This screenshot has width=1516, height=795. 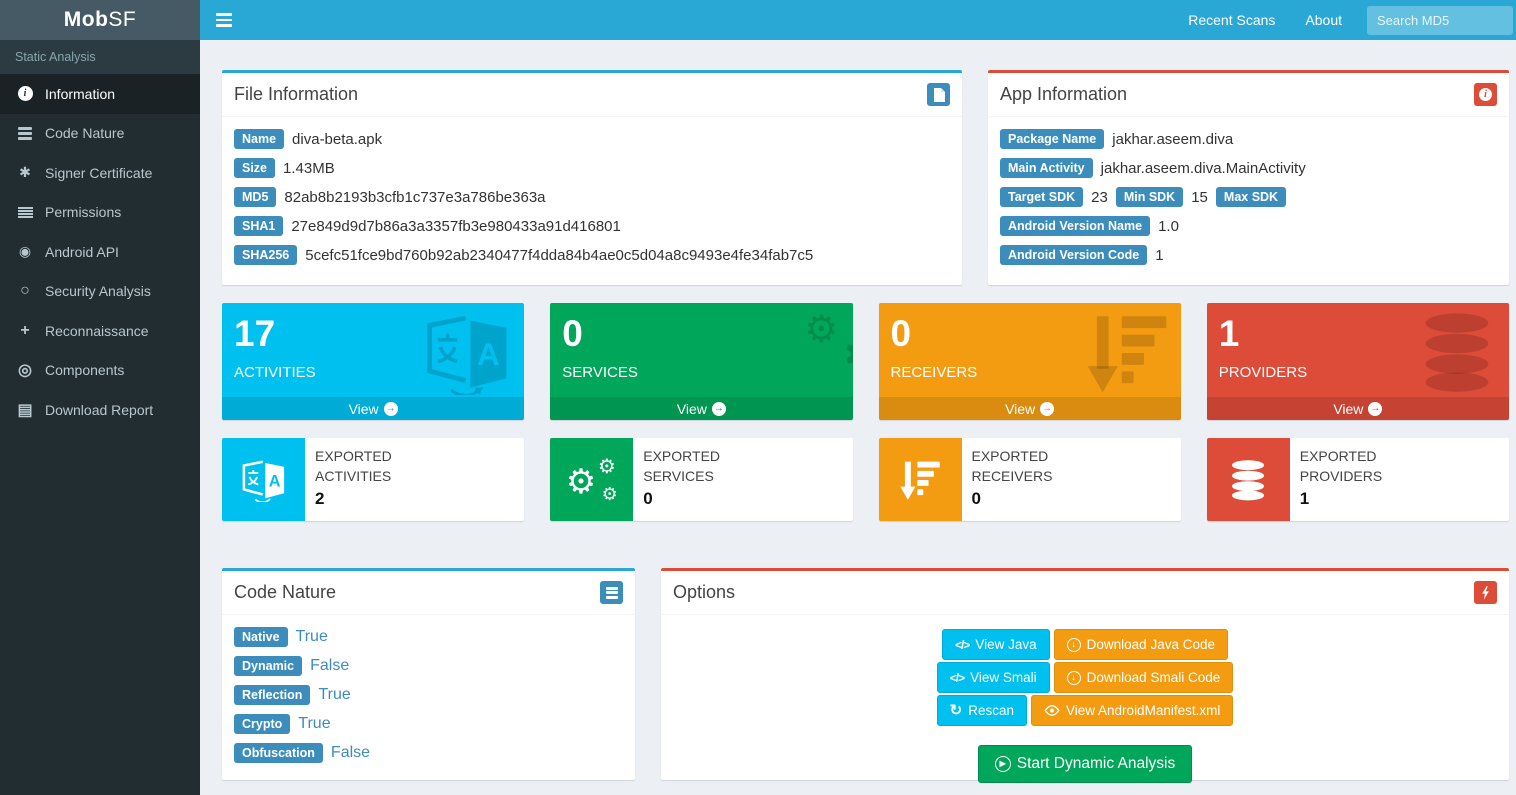 What do you see at coordinates (1251, 197) in the screenshot?
I see `max-sdk-badge: Max SDK` at bounding box center [1251, 197].